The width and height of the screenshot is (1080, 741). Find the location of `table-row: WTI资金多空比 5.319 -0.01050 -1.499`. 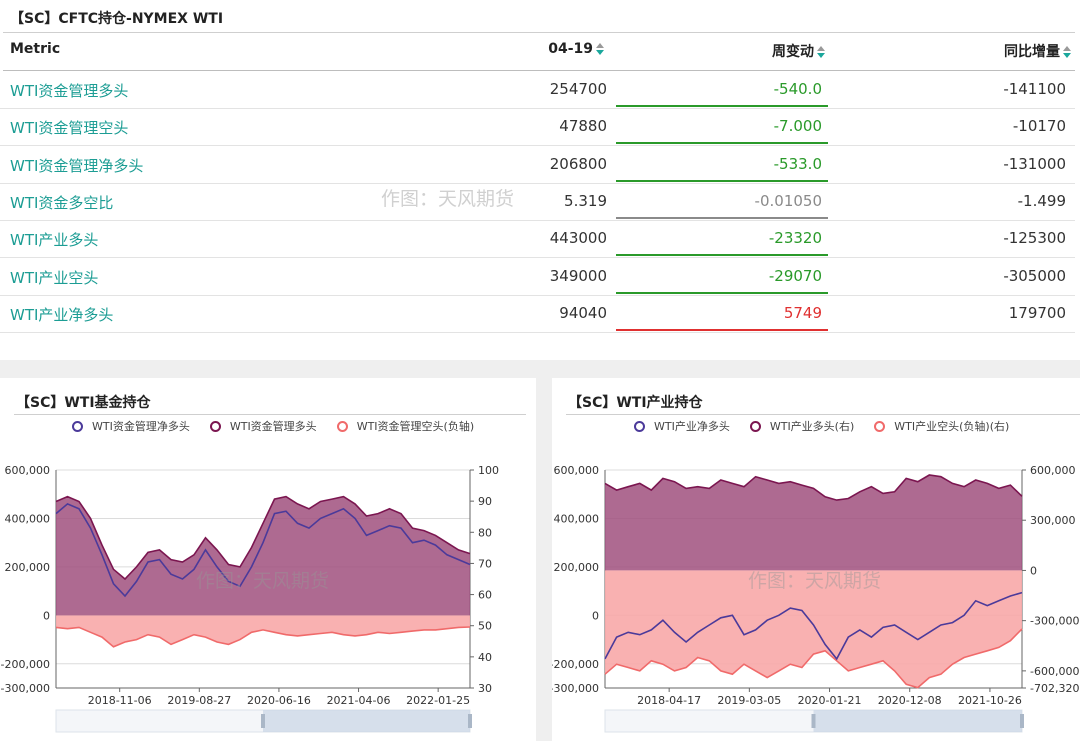

table-row: WTI资金多空比 5.319 -0.01050 -1.499 is located at coordinates (537, 202).